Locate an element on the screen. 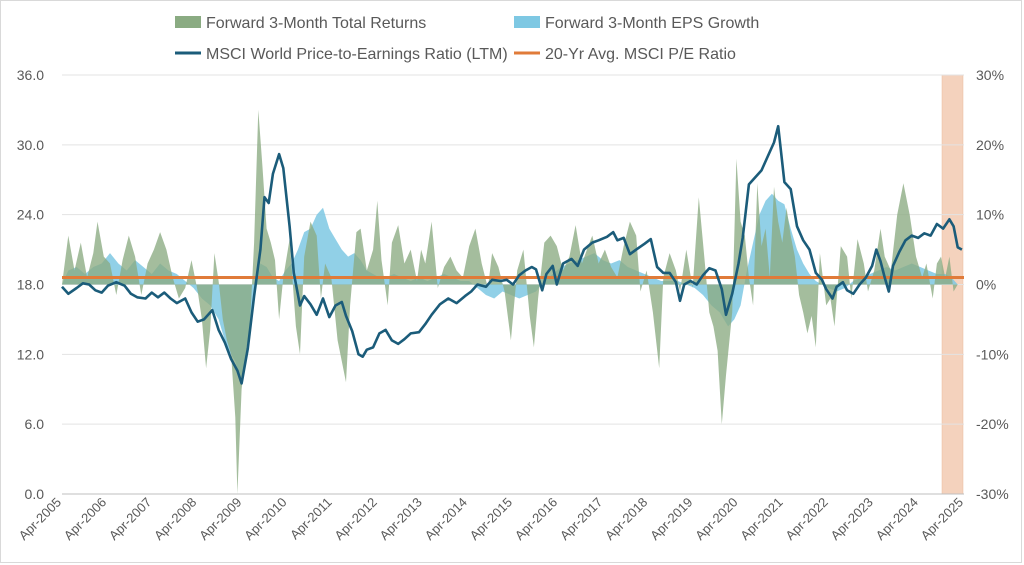 Image resolution: width=1024 pixels, height=565 pixels. x-tick-label: Apr-2017 is located at coordinates (581, 519).